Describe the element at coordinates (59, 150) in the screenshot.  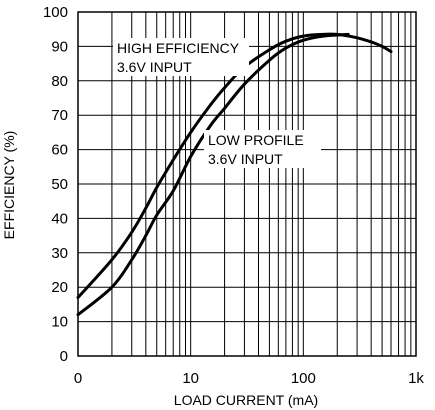
I see `y-tick-label: 60` at that location.